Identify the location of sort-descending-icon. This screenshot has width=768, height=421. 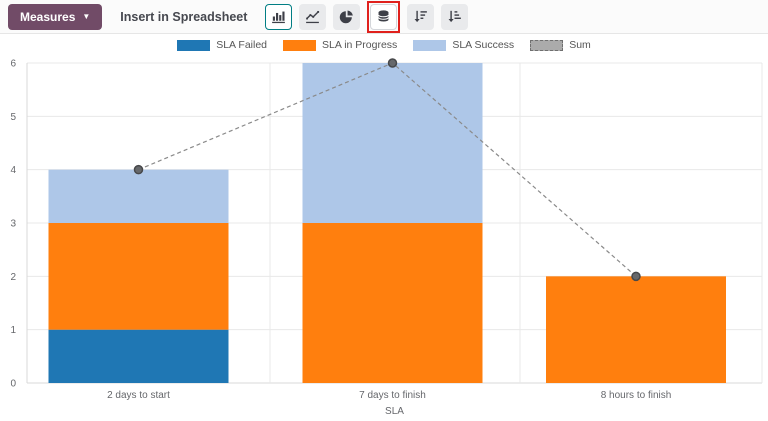
(421, 16).